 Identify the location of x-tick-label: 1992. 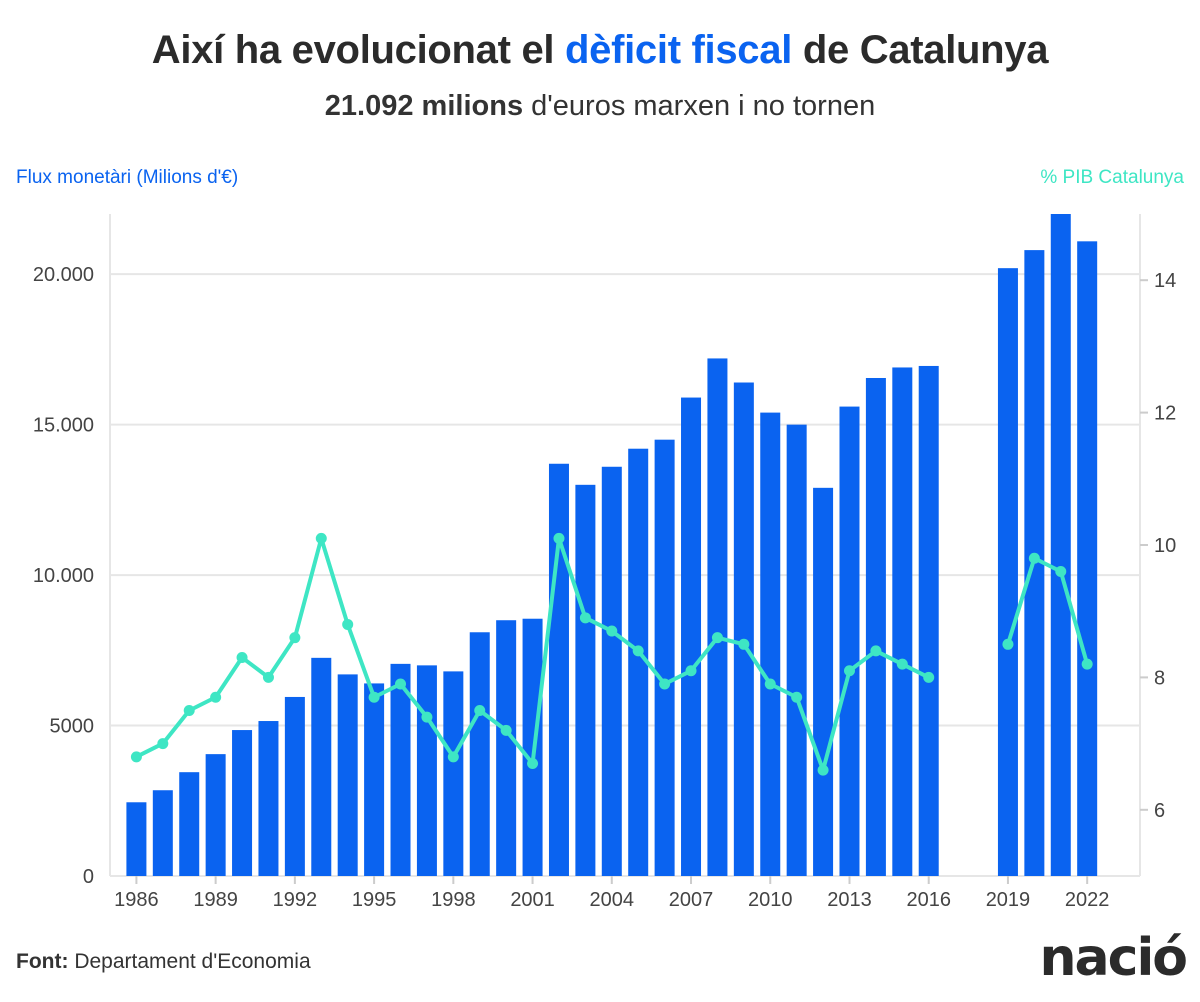
(295, 900).